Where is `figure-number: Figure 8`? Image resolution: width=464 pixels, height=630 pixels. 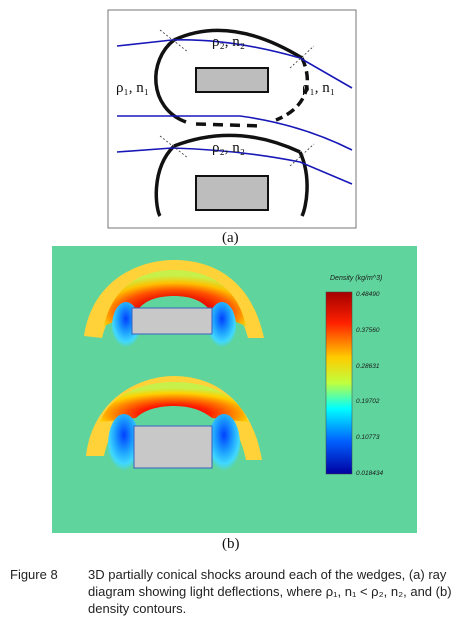
figure-number: Figure 8 is located at coordinates (34, 574).